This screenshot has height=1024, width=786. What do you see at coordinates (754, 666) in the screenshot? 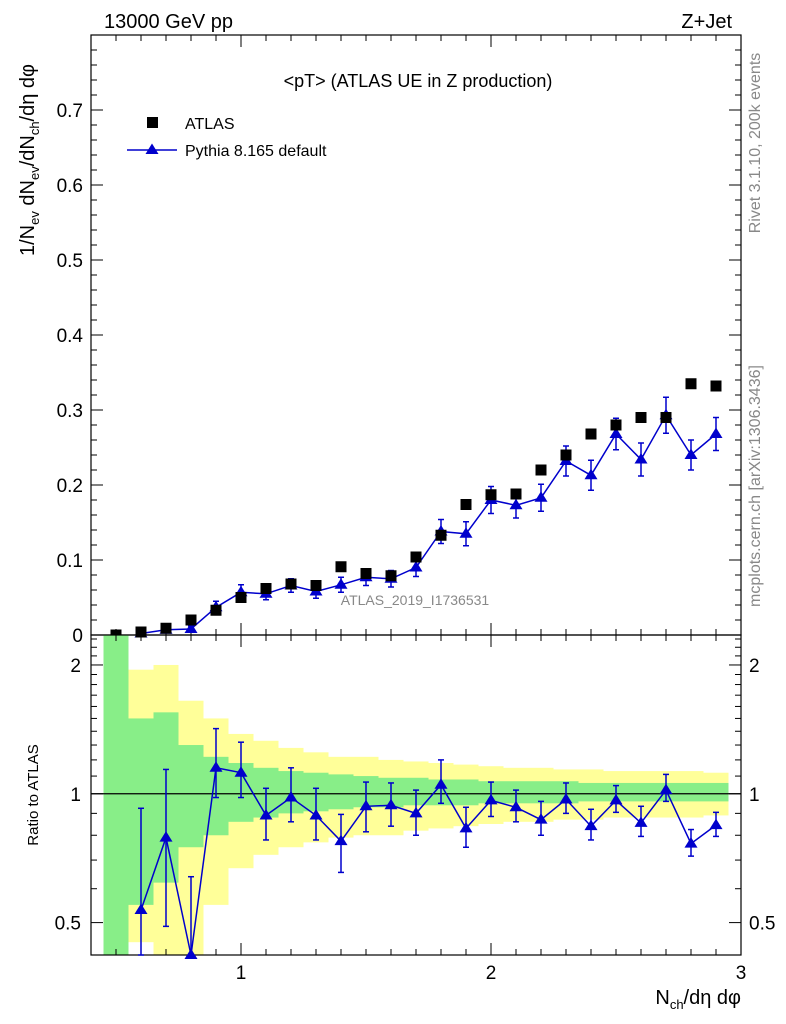
I see `ratio-y-tick-label-right: 2` at bounding box center [754, 666].